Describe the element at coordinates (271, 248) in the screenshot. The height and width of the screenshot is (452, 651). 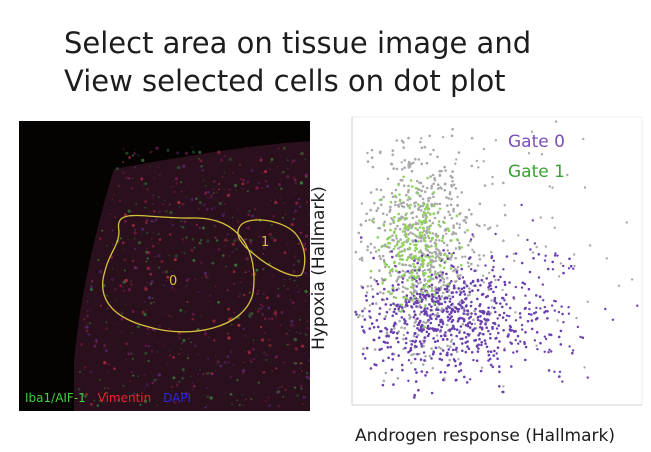
I see `gate-1-outline` at that location.